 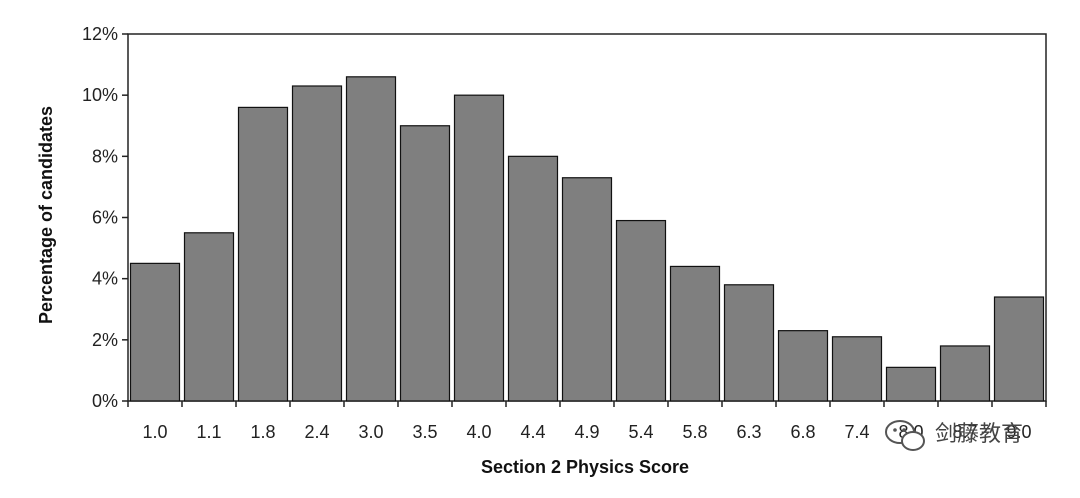 I want to click on y-tick-label: 0%, so click(x=105, y=401).